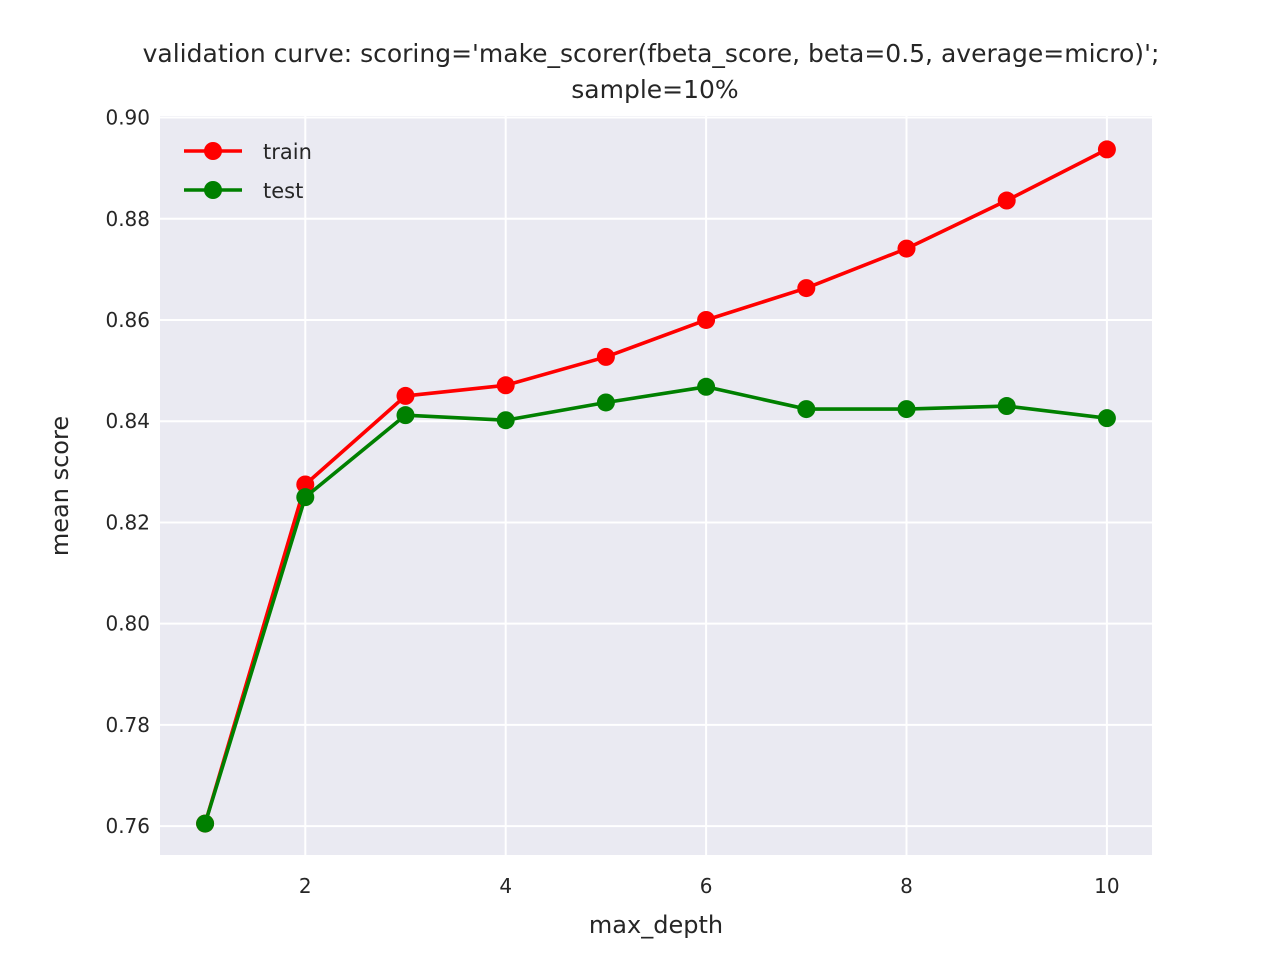  I want to click on legend-item-train: train, so click(248, 152).